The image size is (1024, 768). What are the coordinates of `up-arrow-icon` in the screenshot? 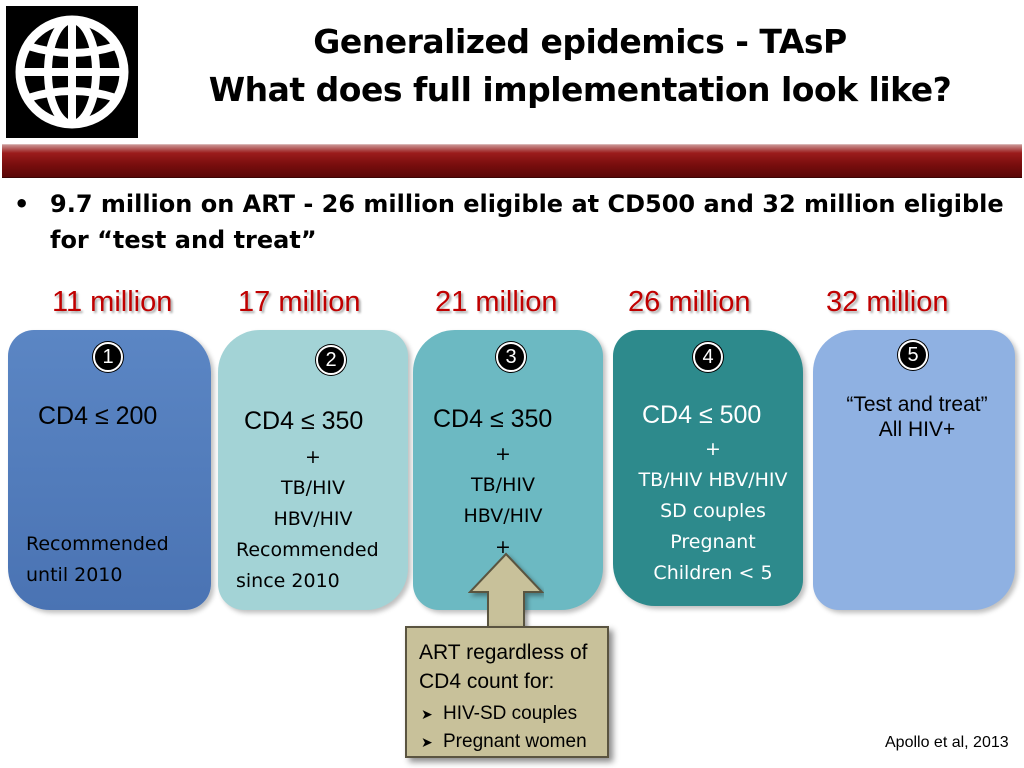 It's located at (506, 590).